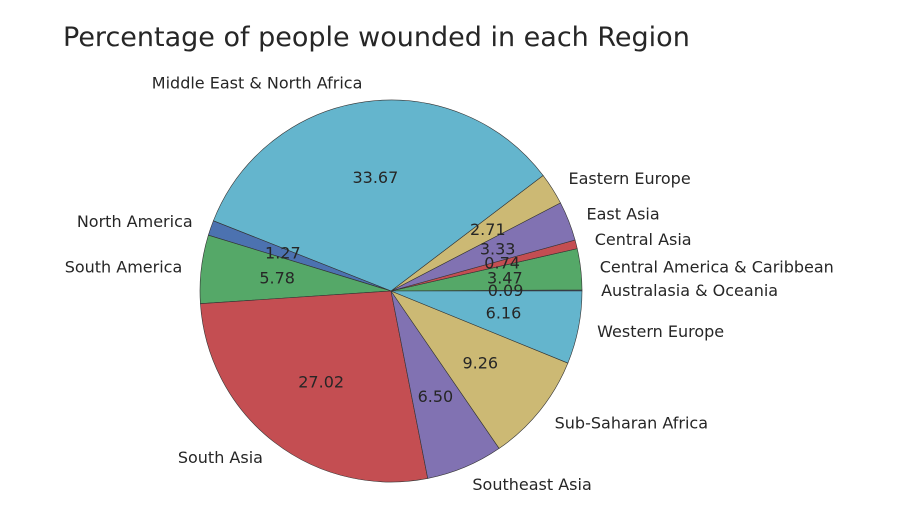  What do you see at coordinates (506, 290) in the screenshot?
I see `value-label-australasia-and-oceania: 0.09` at bounding box center [506, 290].